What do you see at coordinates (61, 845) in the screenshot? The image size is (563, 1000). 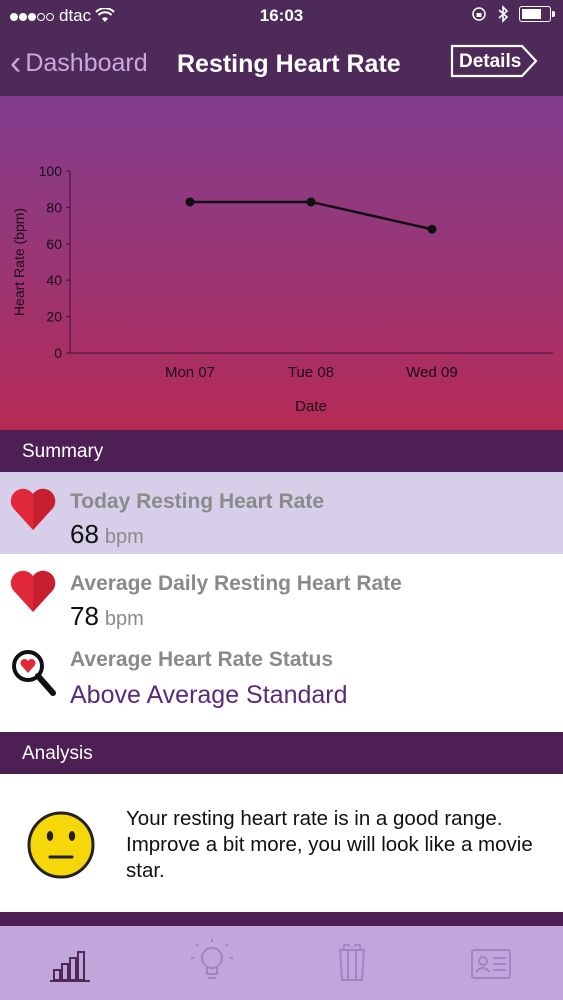 I see `neutral-face-icon` at bounding box center [61, 845].